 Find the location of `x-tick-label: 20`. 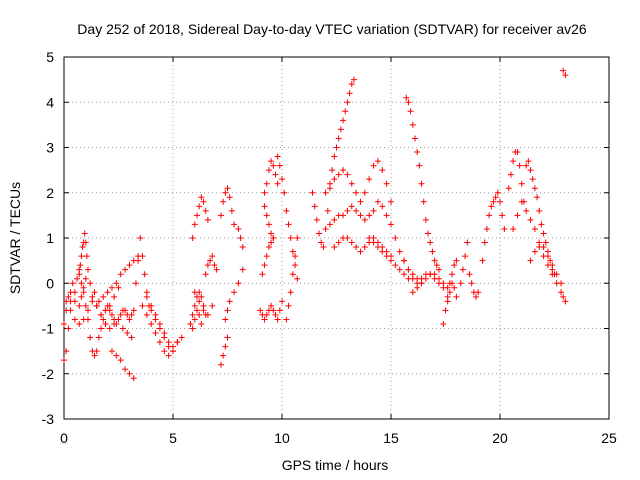

x-tick-label: 20 is located at coordinates (500, 438).